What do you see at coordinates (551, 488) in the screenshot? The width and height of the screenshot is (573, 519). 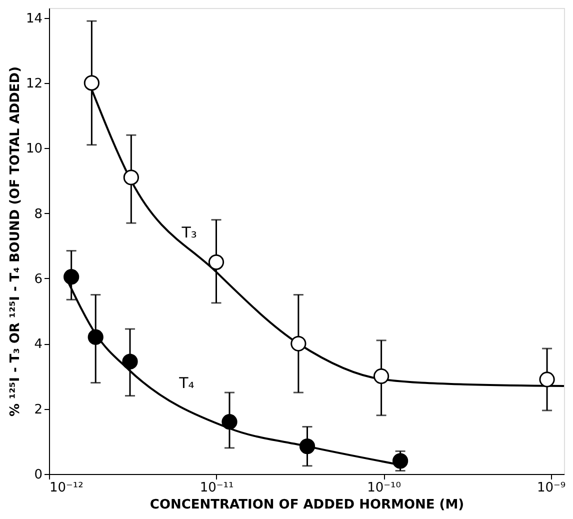 I see `x-tick-label: 10⁻⁹` at bounding box center [551, 488].